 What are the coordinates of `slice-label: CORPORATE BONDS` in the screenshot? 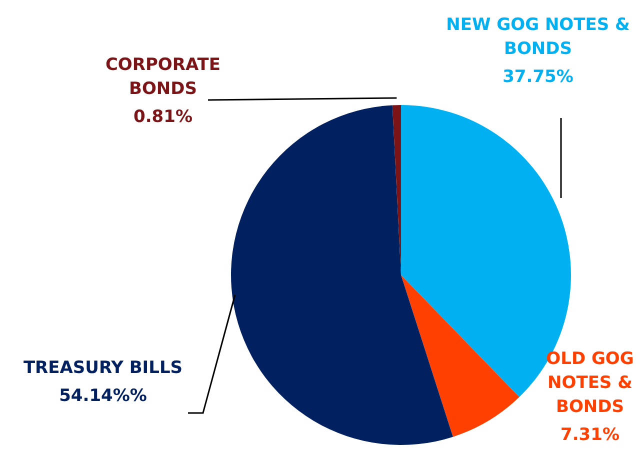 It's located at (163, 77).